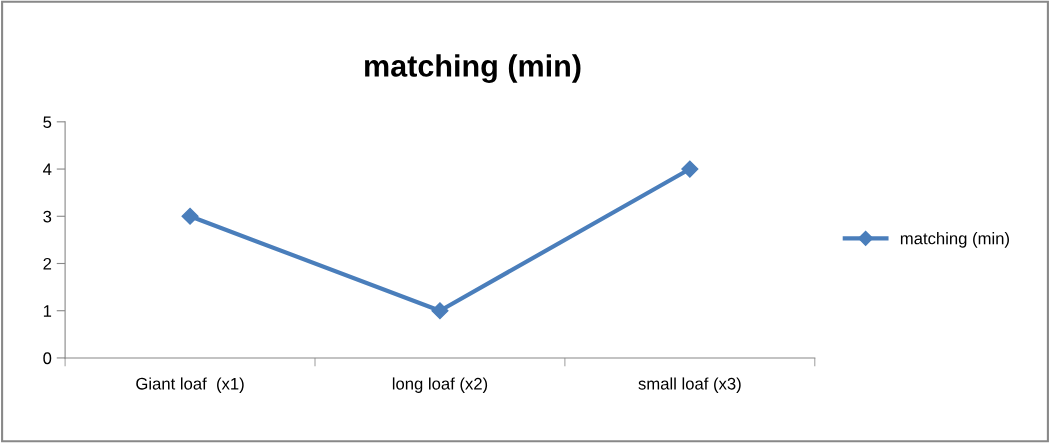 The image size is (1050, 443). What do you see at coordinates (190, 385) in the screenshot?
I see `x-tick-label: Giant loaf (x1)` at bounding box center [190, 385].